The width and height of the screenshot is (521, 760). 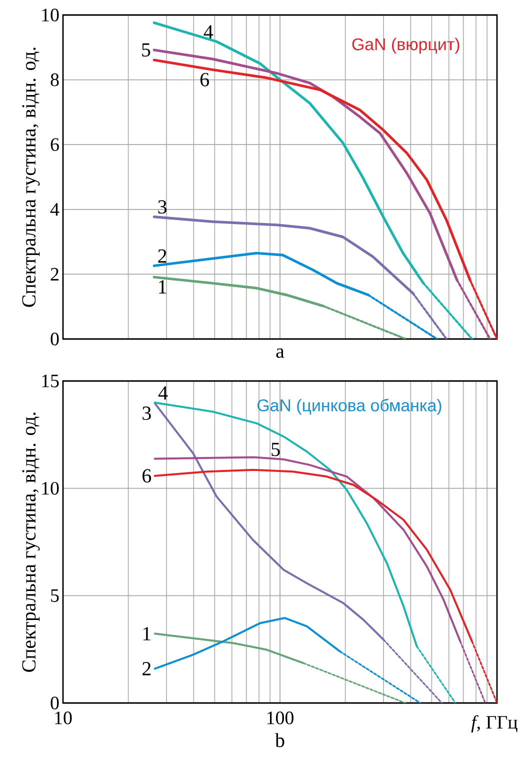 What do you see at coordinates (50, 381) in the screenshot?
I see `y-tick-label: 15` at bounding box center [50, 381].